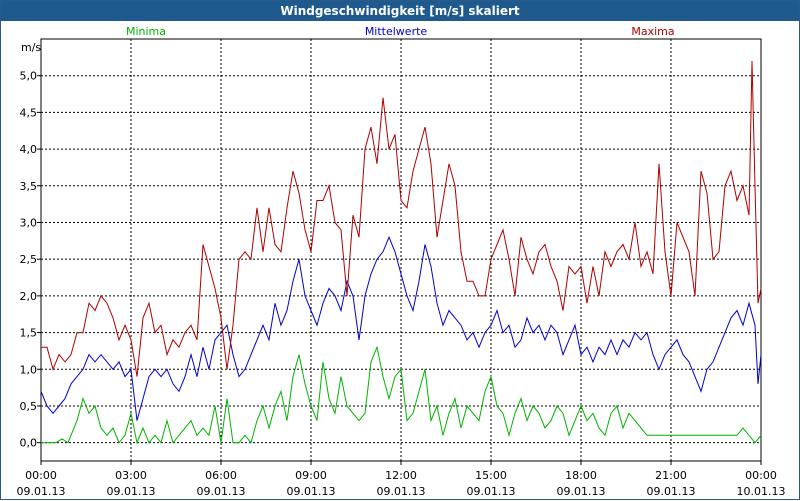 This screenshot has height=501, width=800. Describe the element at coordinates (29, 149) in the screenshot. I see `y-tick-label: 4,0` at that location.